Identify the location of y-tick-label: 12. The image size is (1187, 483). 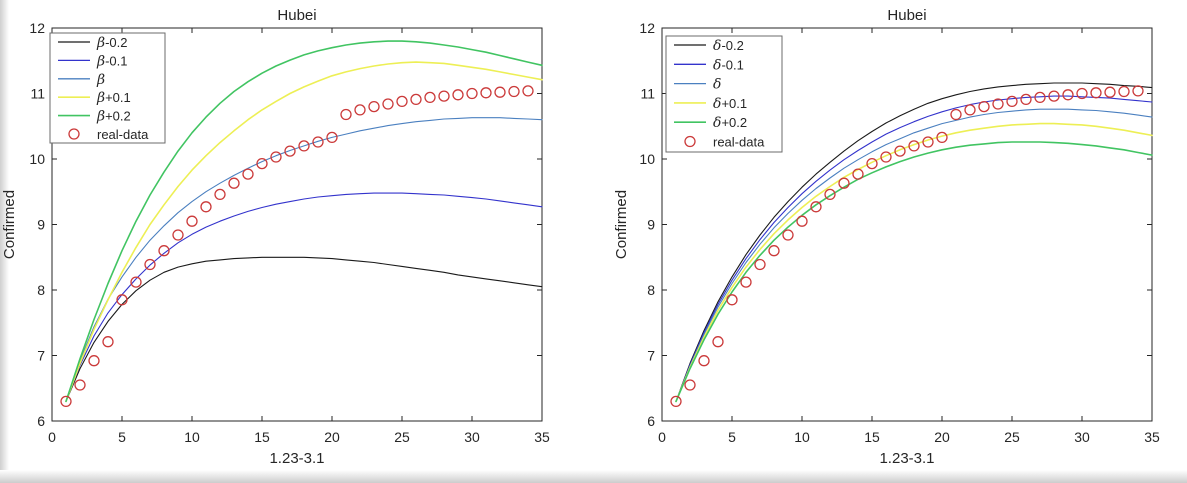
(37, 28).